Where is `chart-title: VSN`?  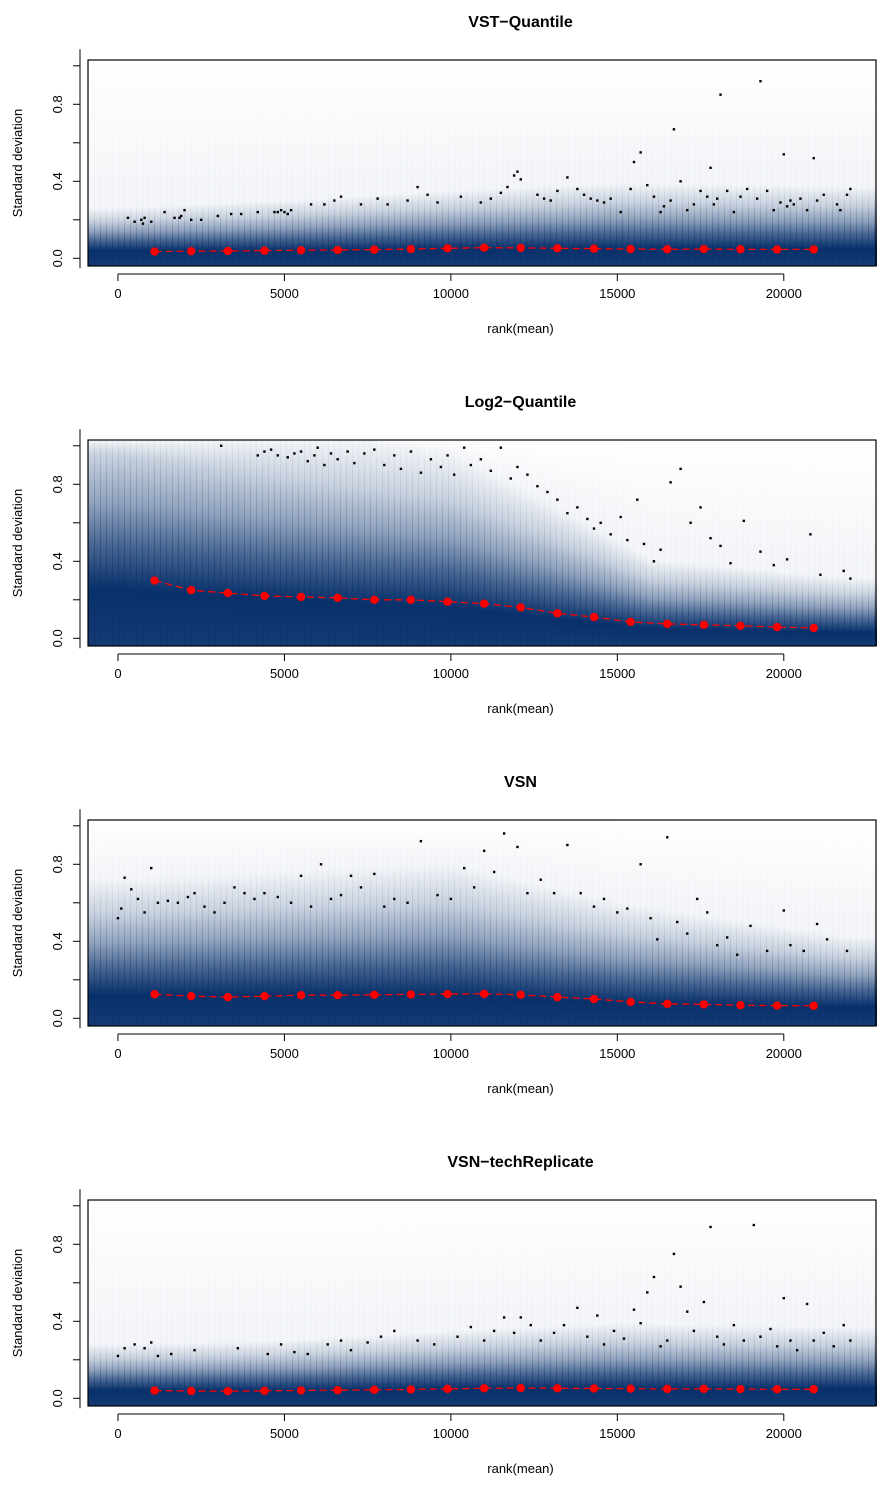 chart-title: VSN is located at coordinates (520, 782).